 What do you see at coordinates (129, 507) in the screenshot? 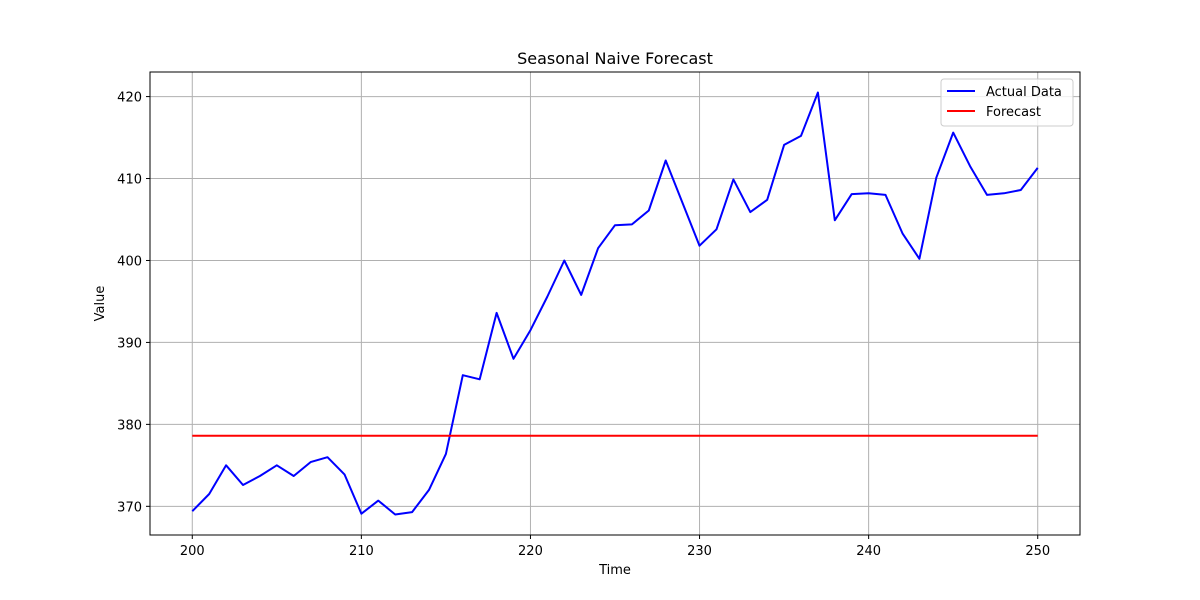
I see `y-tick-label: 370` at bounding box center [129, 507].